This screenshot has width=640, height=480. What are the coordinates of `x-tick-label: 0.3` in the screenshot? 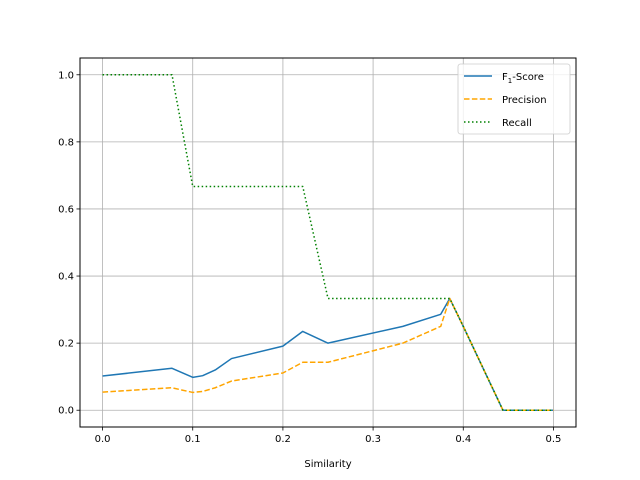 It's located at (373, 439).